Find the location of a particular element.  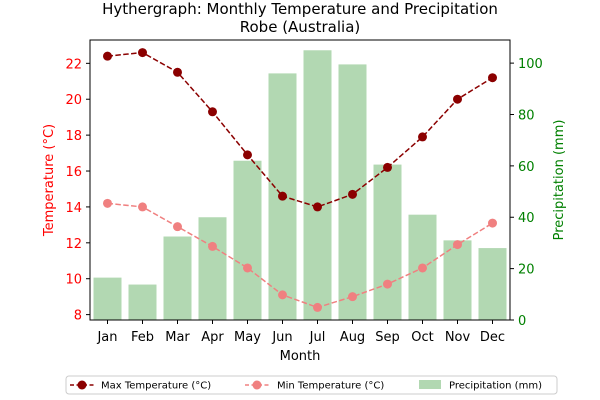

legend-item-min-temp: Min Temperature (°C) is located at coordinates (314, 386).